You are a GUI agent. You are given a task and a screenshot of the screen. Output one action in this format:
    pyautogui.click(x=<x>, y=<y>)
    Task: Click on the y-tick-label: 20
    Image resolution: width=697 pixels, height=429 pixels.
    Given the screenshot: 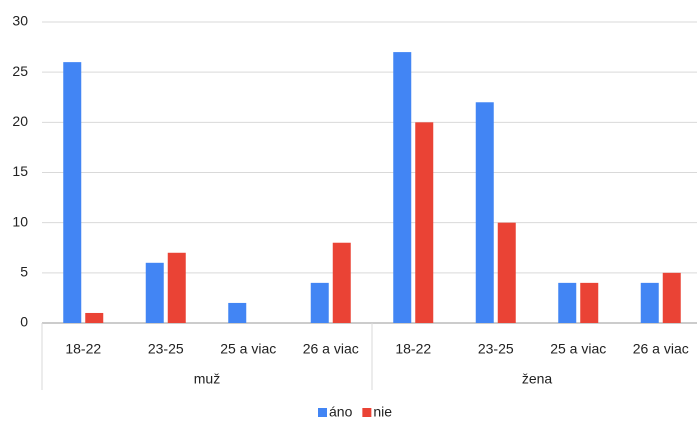 What is the action you would take?
    pyautogui.click(x=20, y=121)
    